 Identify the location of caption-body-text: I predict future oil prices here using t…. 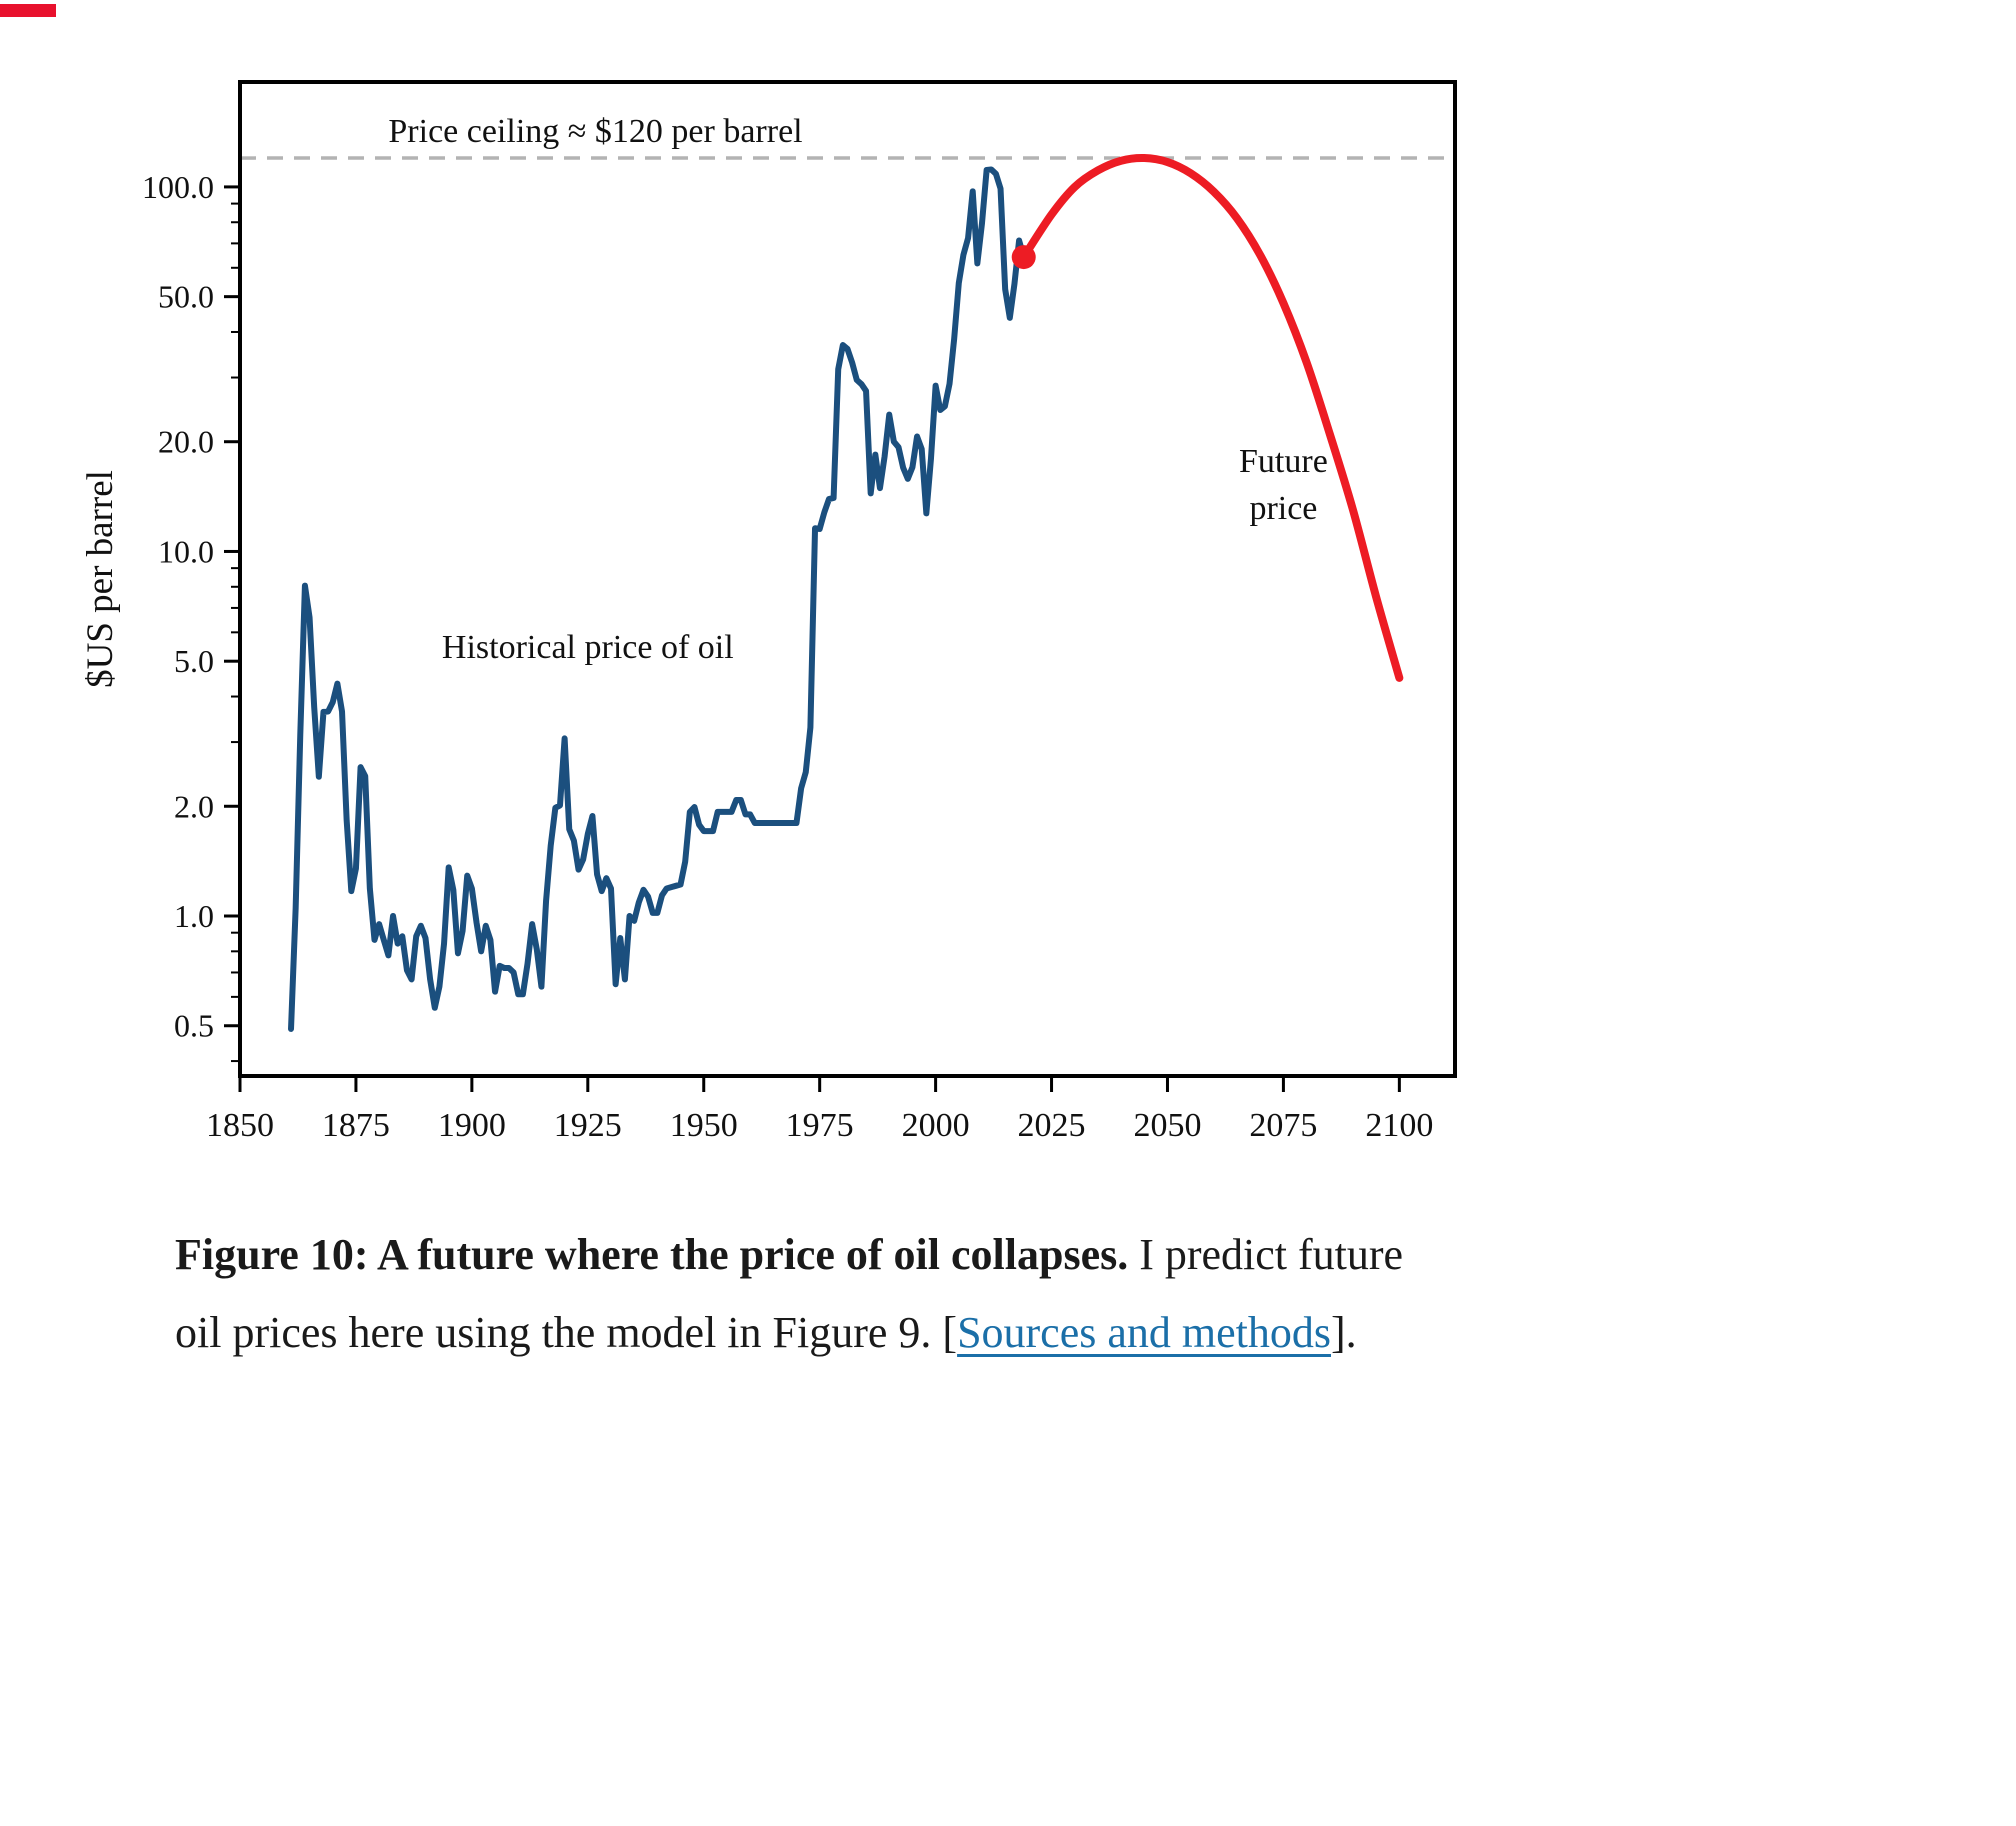
(789, 1294).